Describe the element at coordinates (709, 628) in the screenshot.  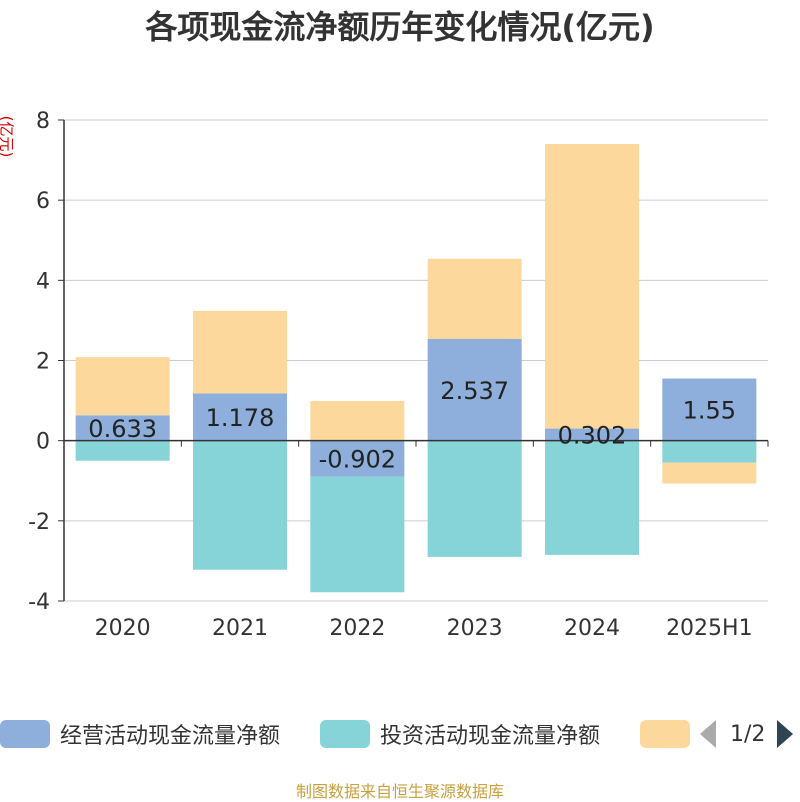
I see `x-tick-label: 2025H1` at that location.